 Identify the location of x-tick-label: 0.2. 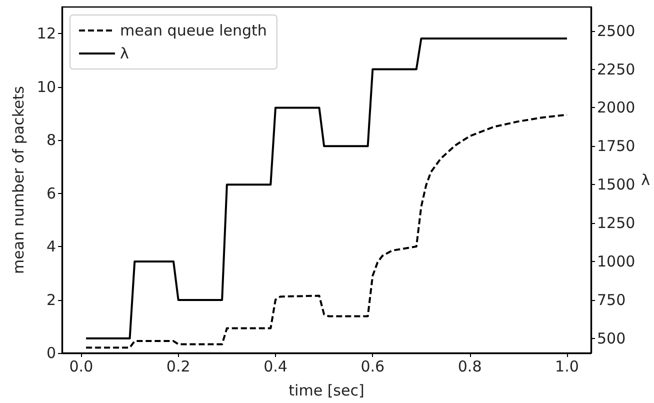
(178, 367).